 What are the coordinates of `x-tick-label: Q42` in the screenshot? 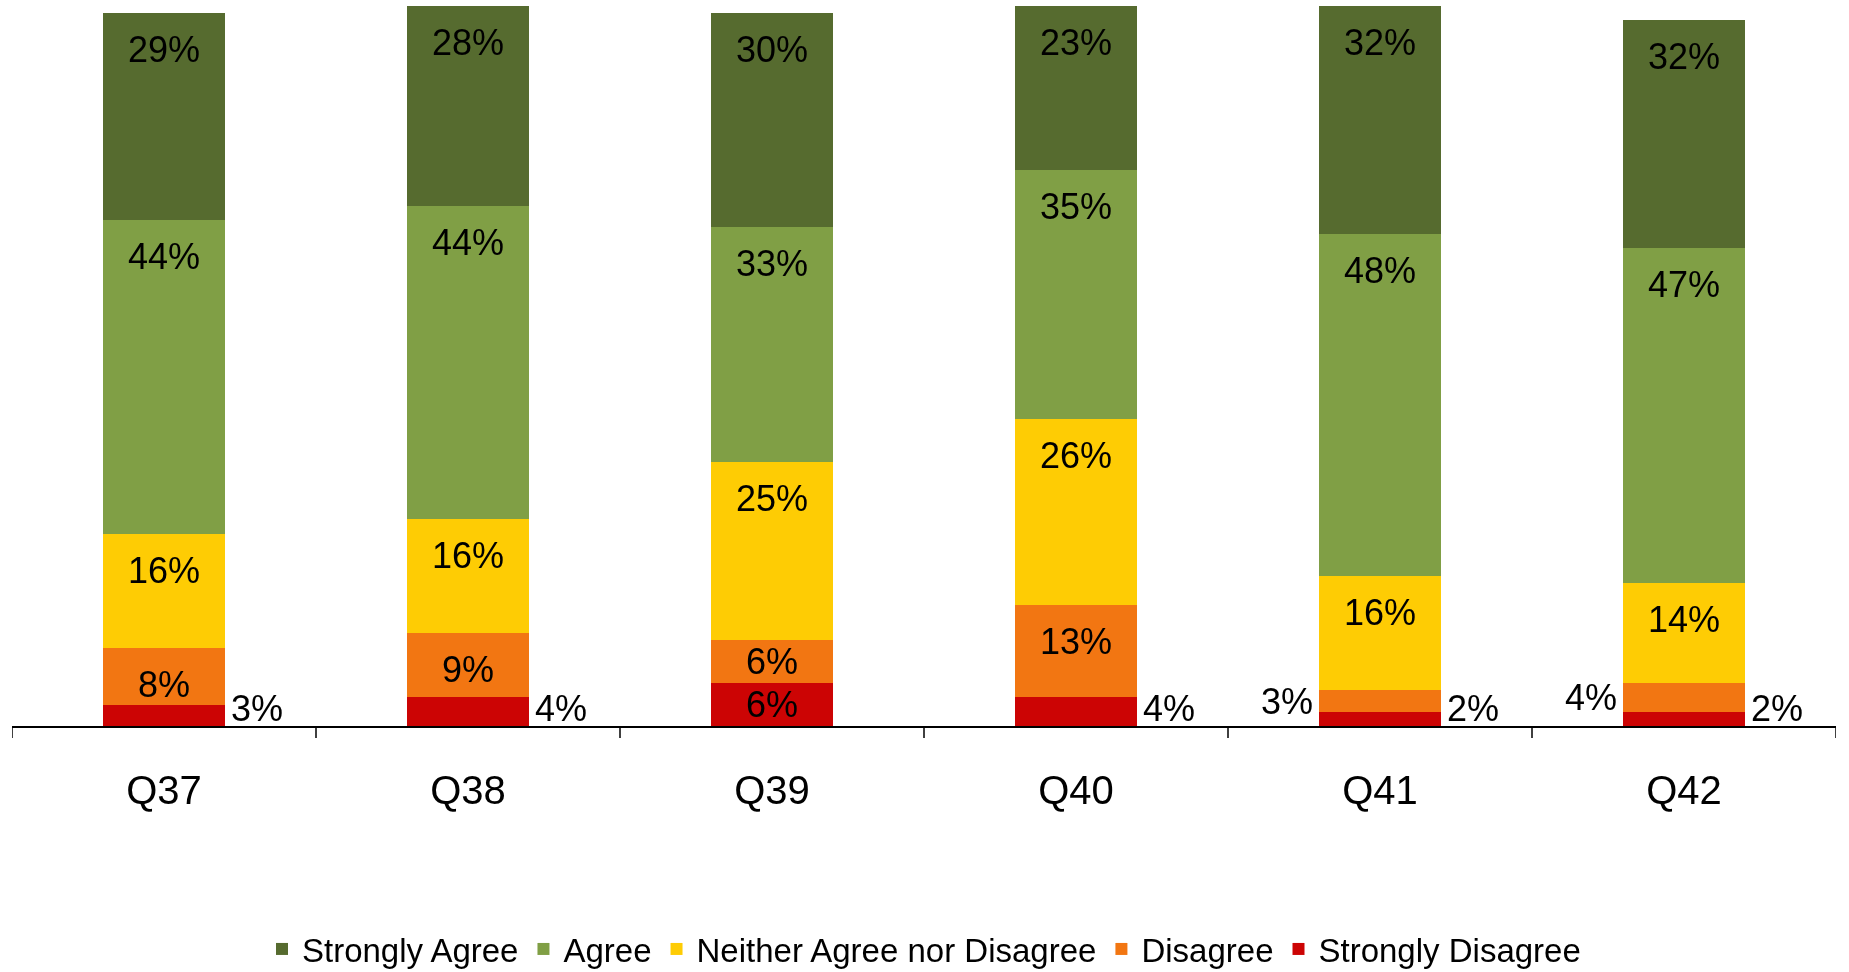 It's located at (1684, 789).